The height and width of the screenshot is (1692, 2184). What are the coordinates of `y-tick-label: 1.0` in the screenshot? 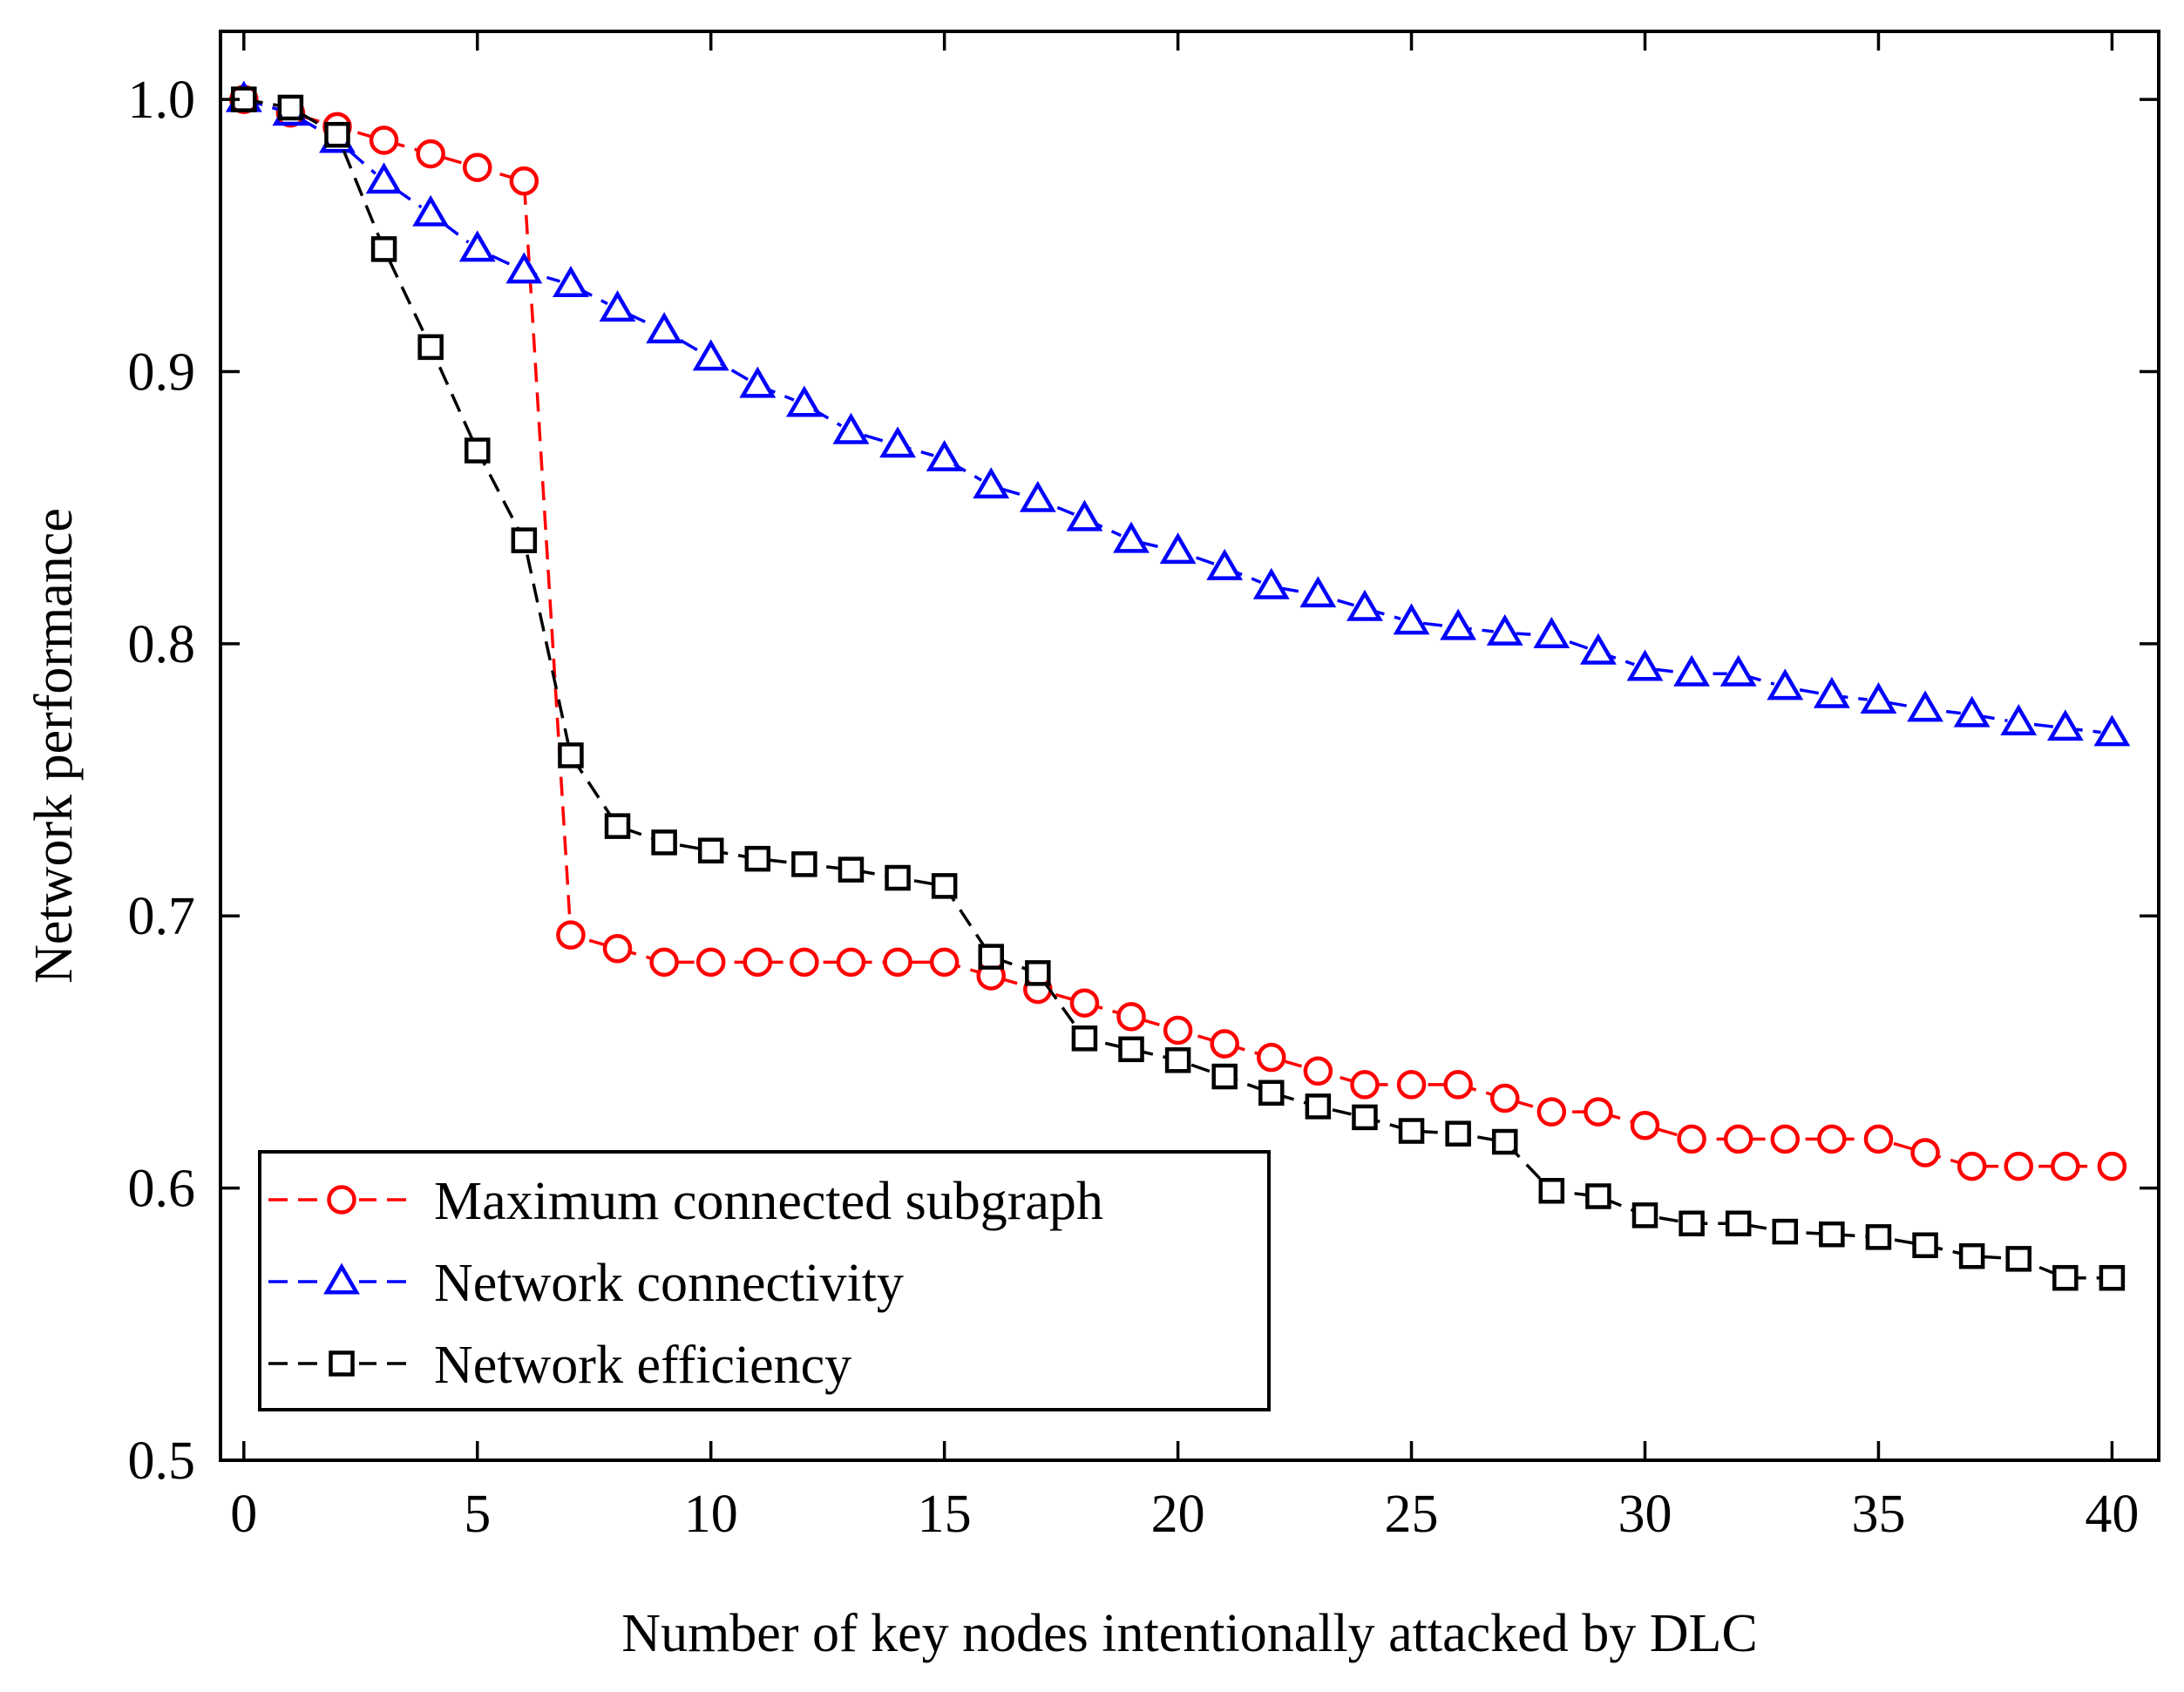 It's located at (162, 100).